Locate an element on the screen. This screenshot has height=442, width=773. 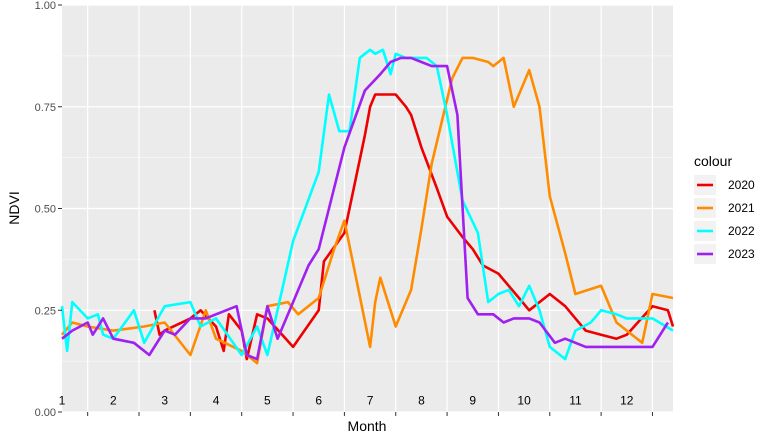
month-label: 8 is located at coordinates (421, 401).